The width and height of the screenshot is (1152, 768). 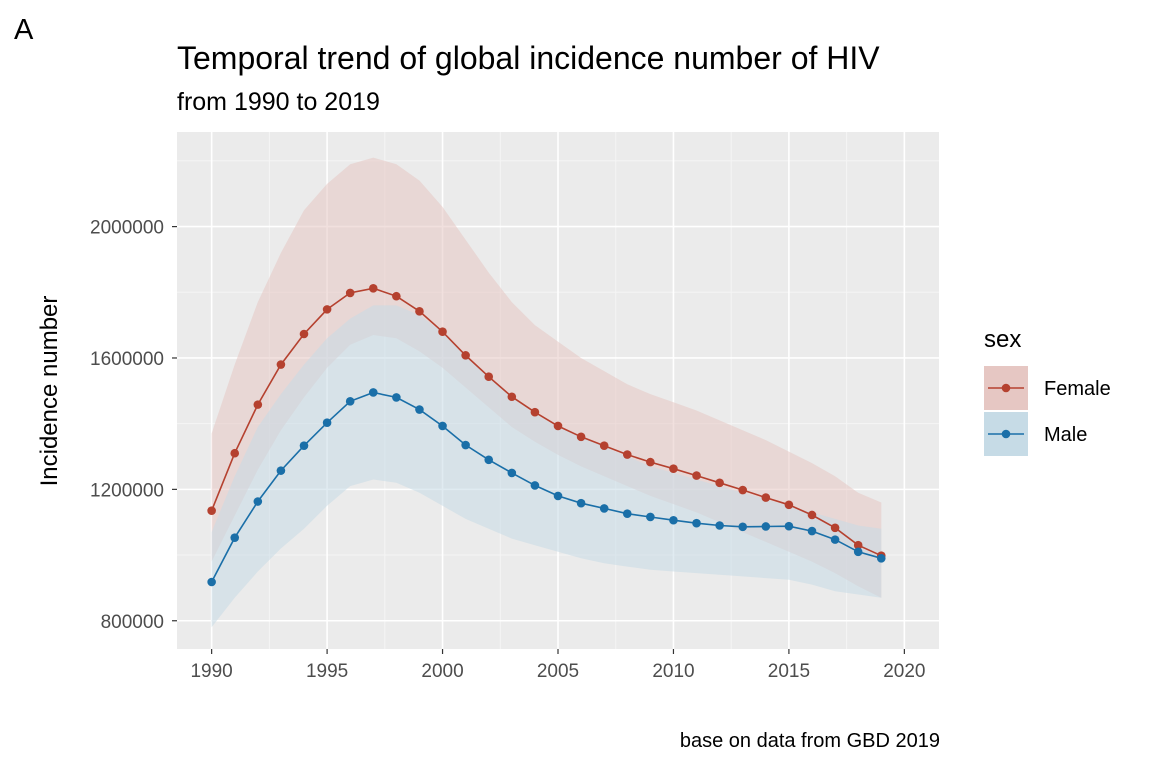 What do you see at coordinates (558, 671) in the screenshot?
I see `x-tick-label: 2005` at bounding box center [558, 671].